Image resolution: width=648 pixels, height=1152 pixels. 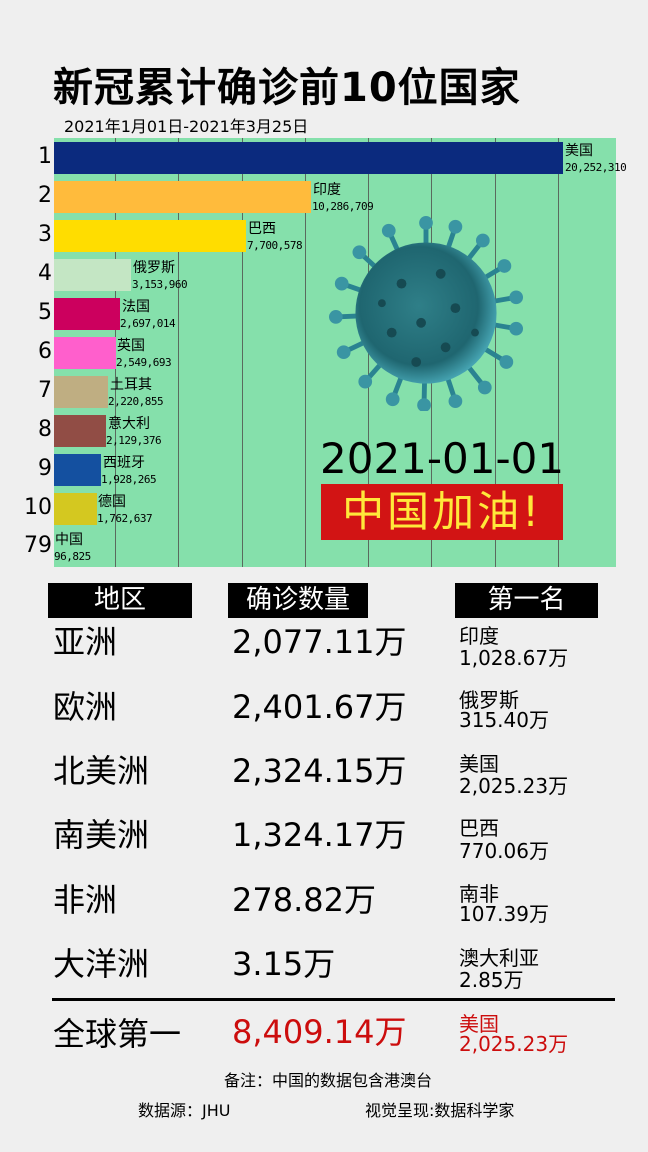 I want to click on bar-russia, so click(x=92, y=275).